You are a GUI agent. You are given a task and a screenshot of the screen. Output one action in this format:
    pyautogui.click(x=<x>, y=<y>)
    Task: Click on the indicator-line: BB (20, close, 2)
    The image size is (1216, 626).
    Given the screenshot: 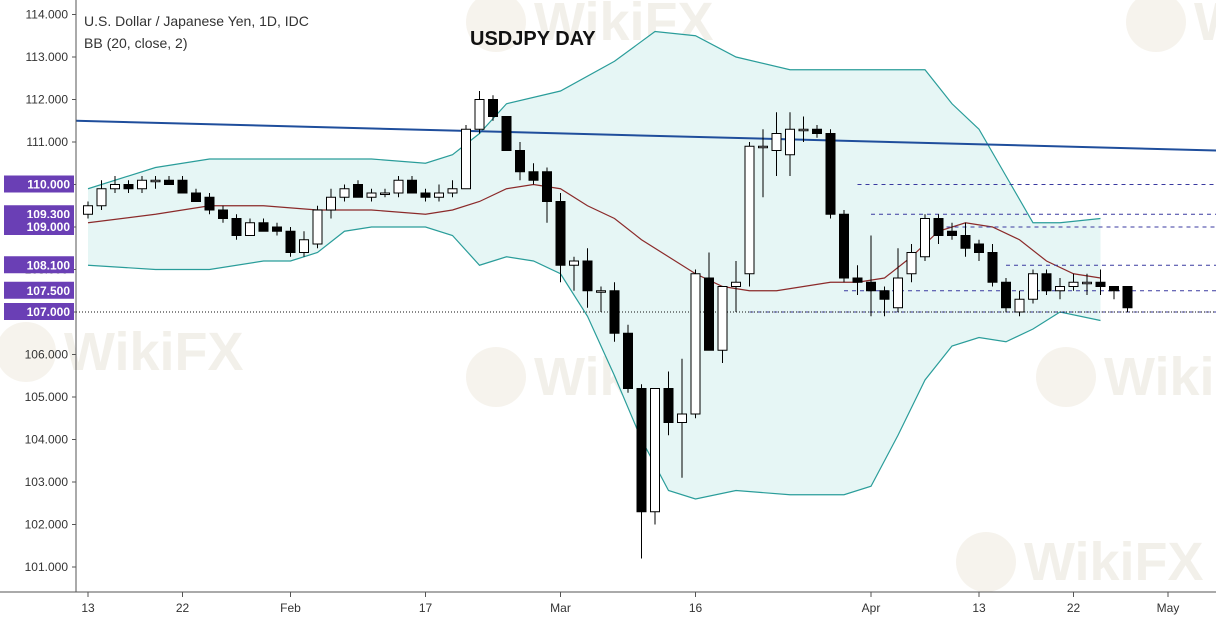 What is the action you would take?
    pyautogui.click(x=136, y=43)
    